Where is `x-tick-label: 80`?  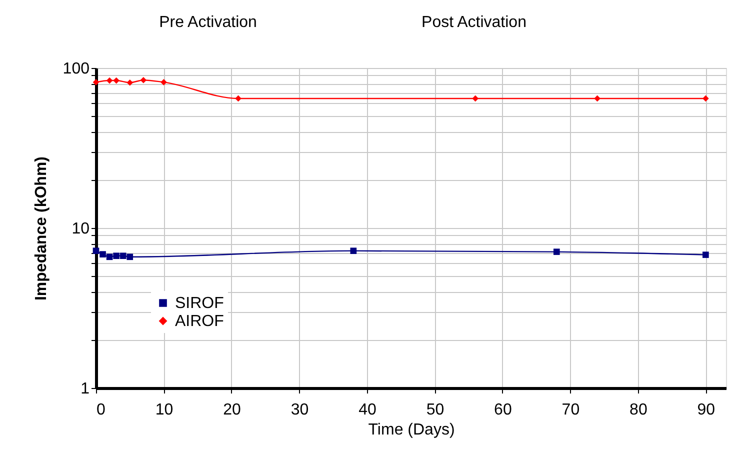
x-tick-label: 80 is located at coordinates (639, 410).